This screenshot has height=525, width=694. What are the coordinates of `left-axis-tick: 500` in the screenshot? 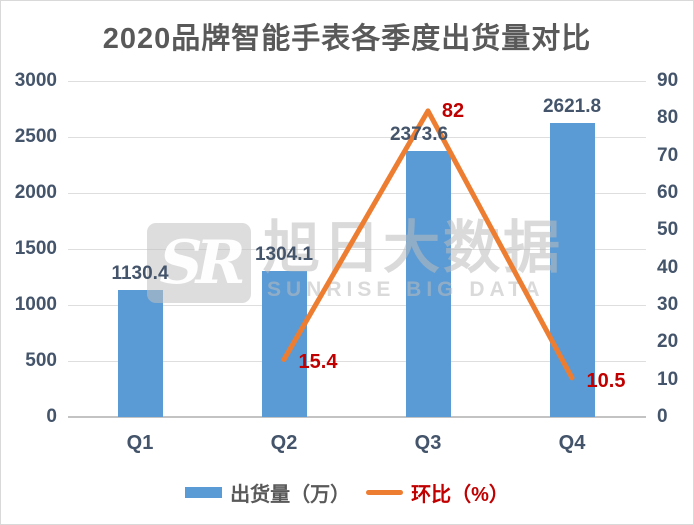 It's located at (41, 360).